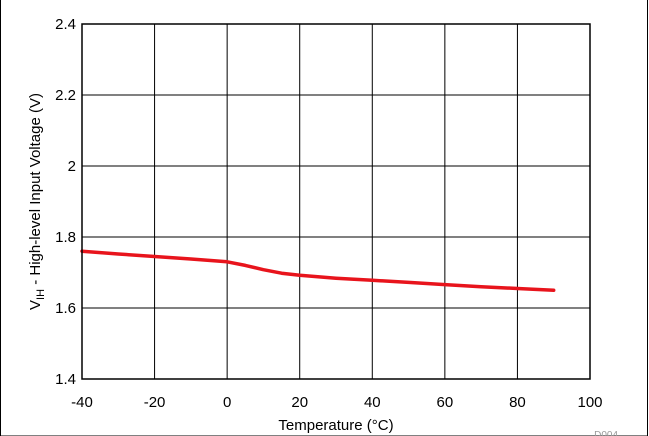 The image size is (649, 436). What do you see at coordinates (35, 305) in the screenshot?
I see `y-axis-label-symbol: V` at bounding box center [35, 305].